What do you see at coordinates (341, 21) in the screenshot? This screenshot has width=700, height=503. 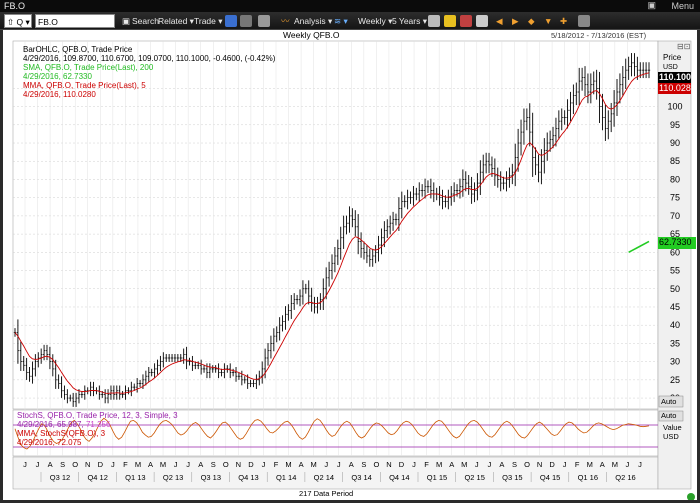 I see `overlay-icon: ≋ ▾` at bounding box center [341, 21].